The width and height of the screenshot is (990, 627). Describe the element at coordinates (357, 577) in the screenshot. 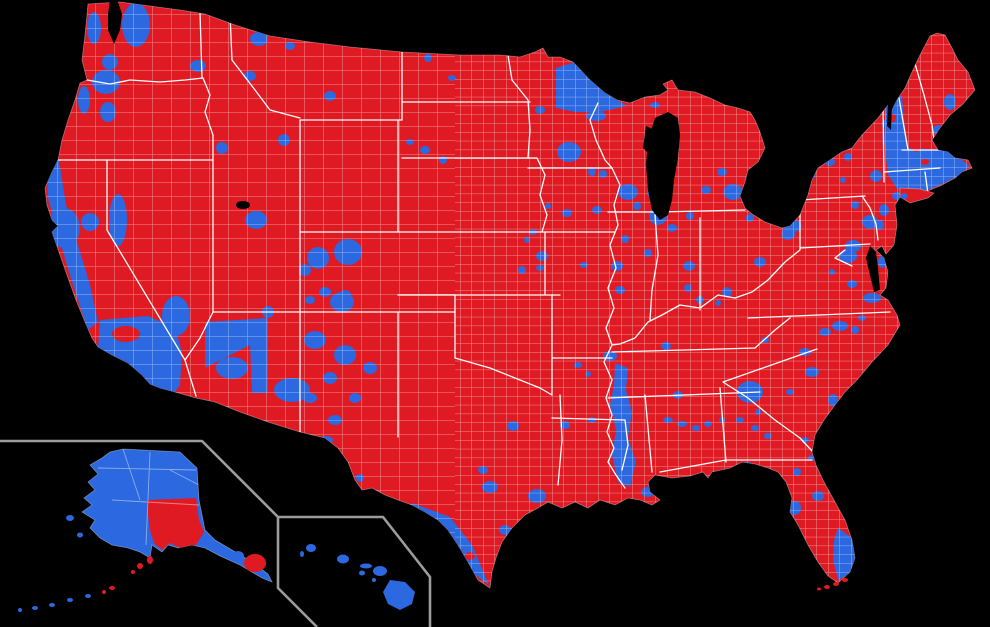

I see `hawaii-inset` at that location.